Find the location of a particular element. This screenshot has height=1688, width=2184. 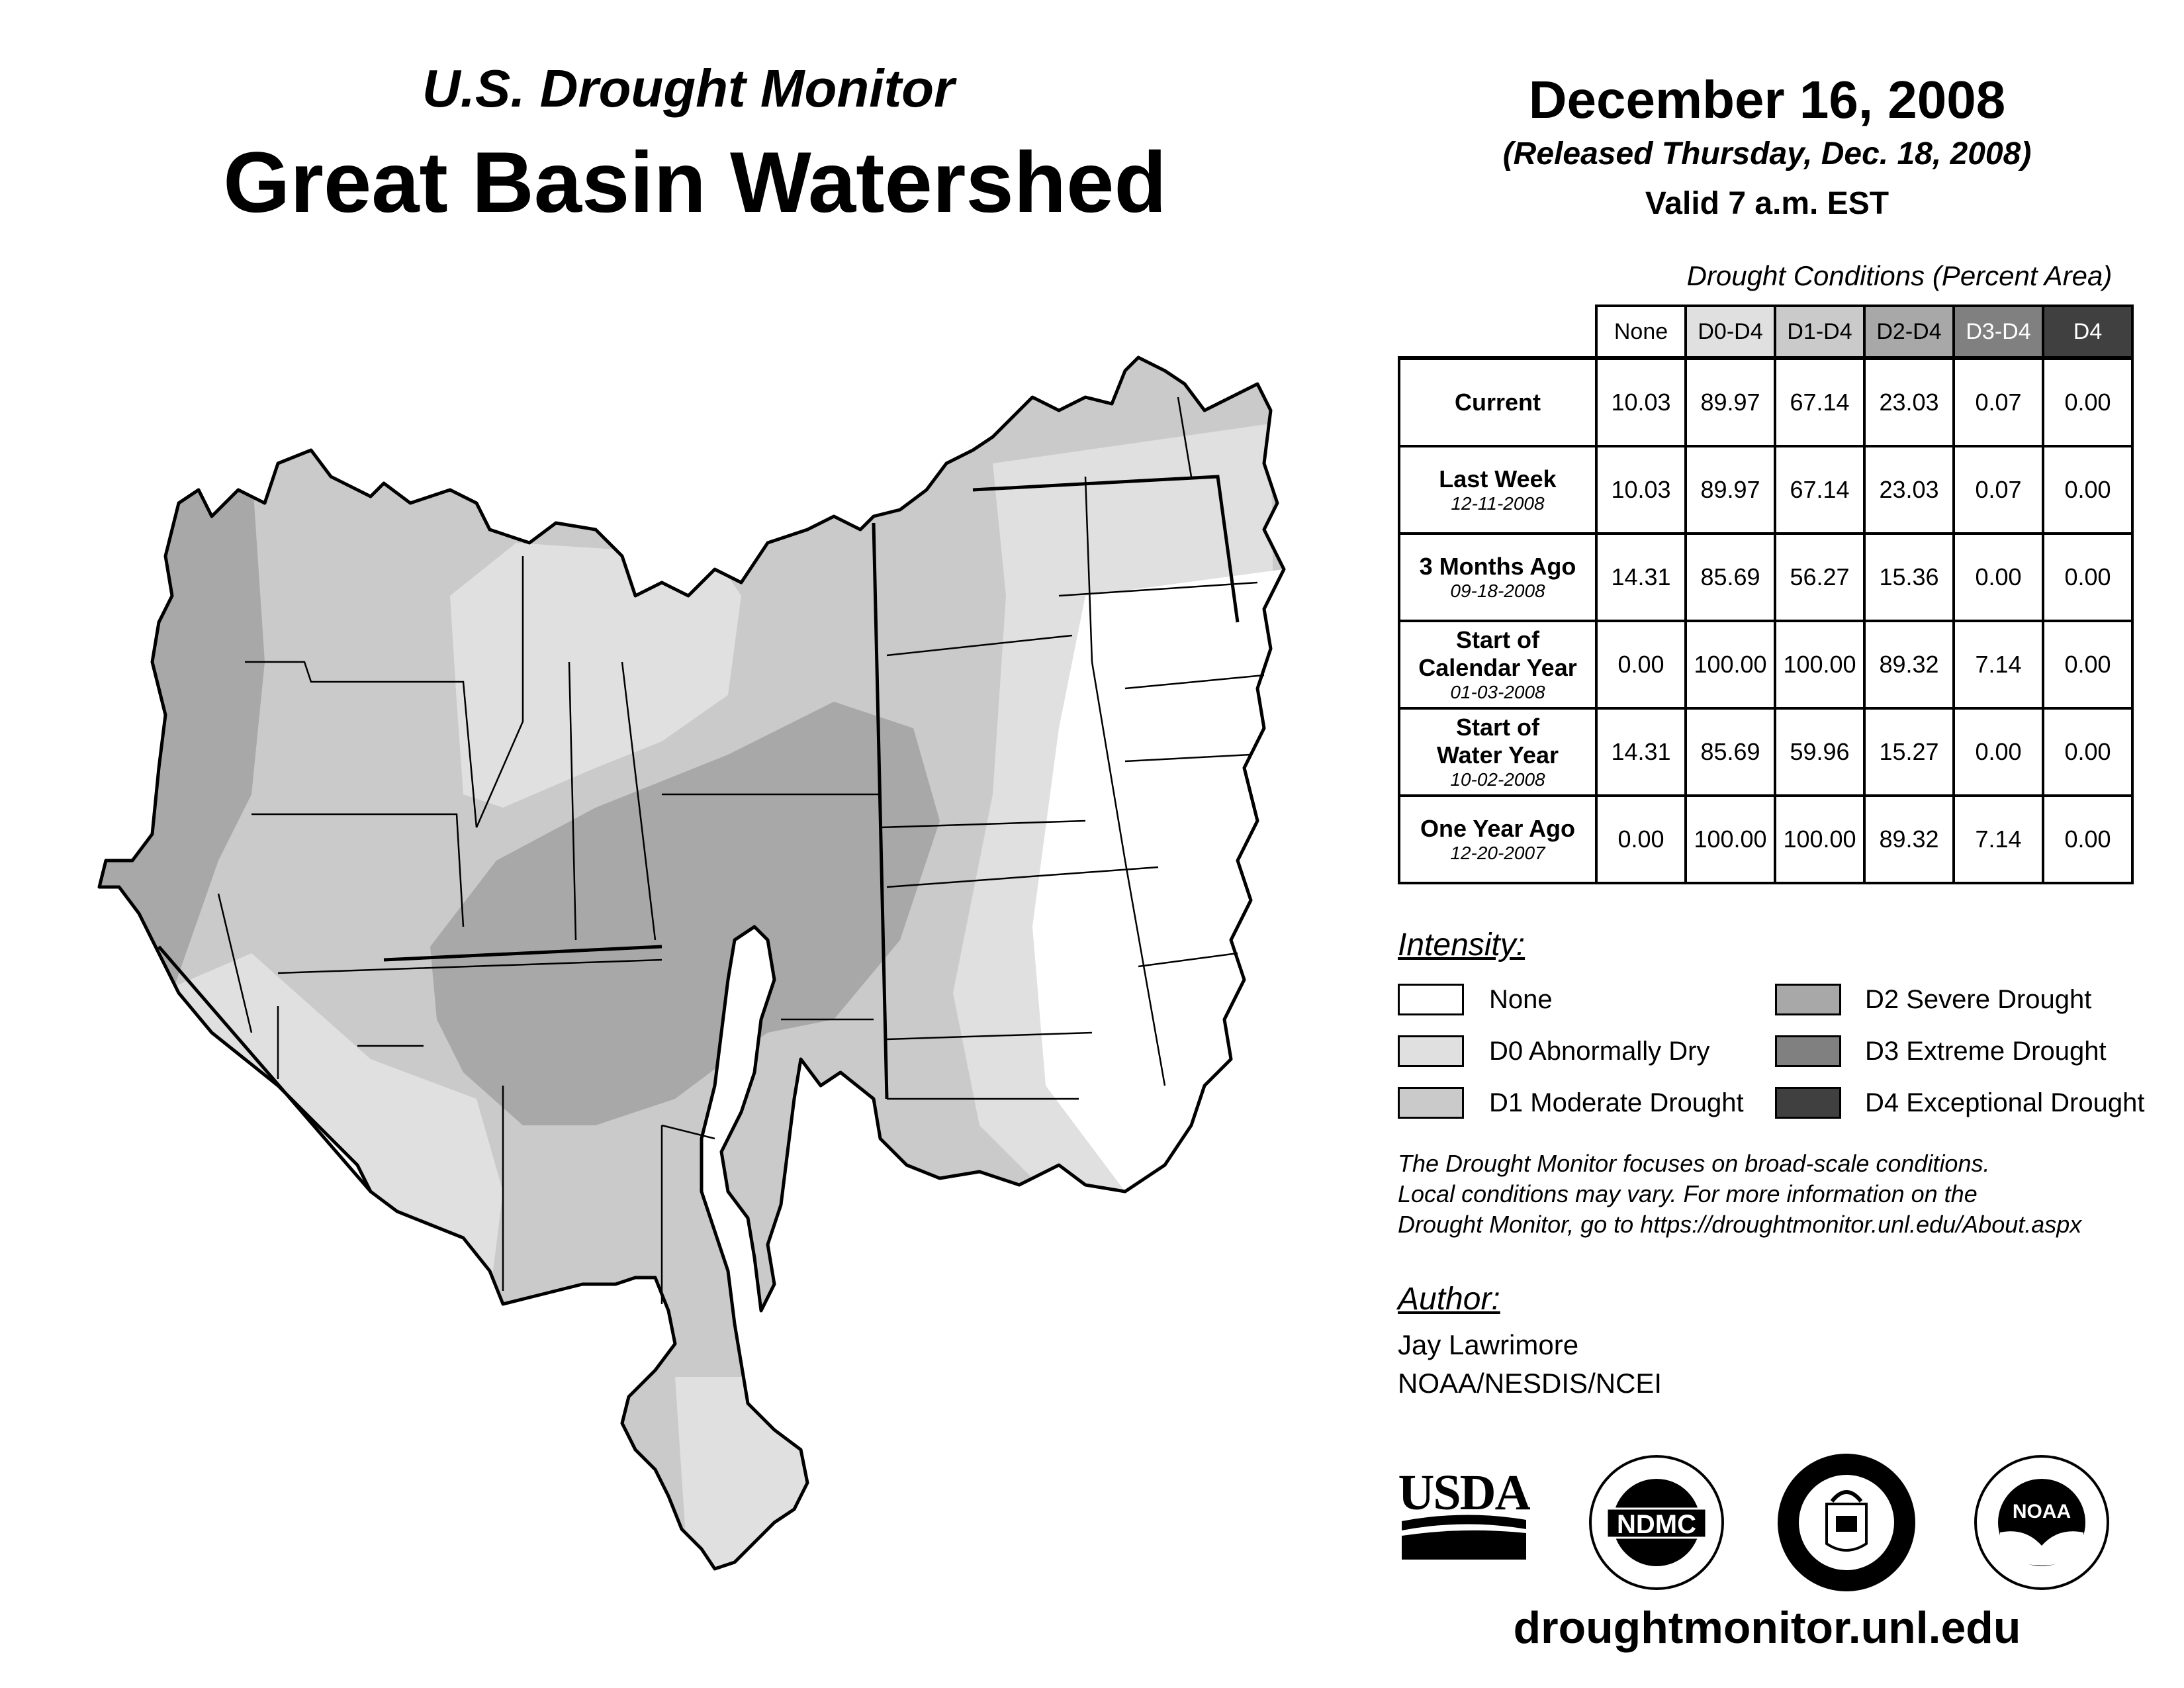

column-header: D4 is located at coordinates (2088, 332).